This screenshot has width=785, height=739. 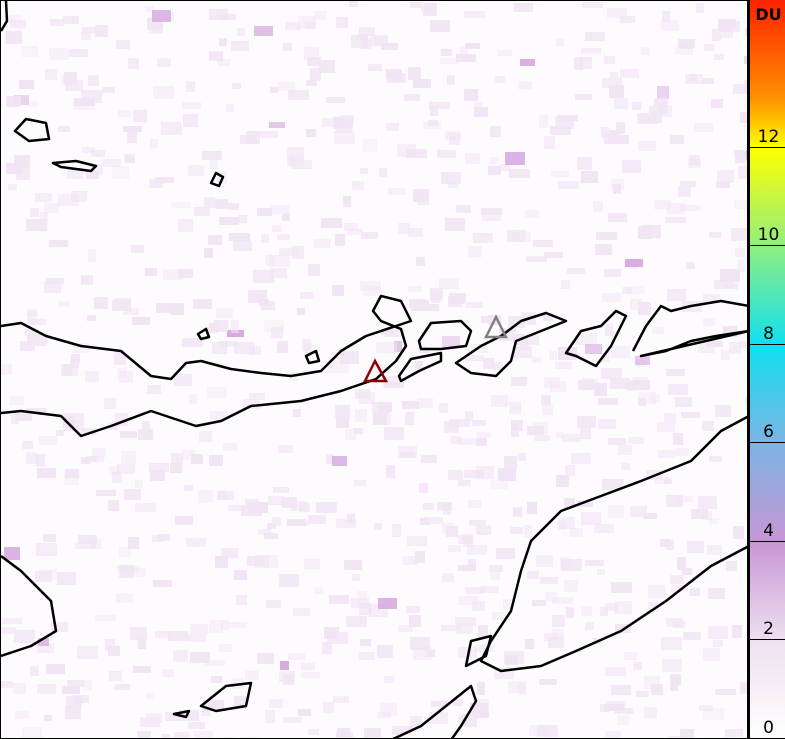 I want to click on colorbar-tick-label: 8, so click(x=768, y=333).